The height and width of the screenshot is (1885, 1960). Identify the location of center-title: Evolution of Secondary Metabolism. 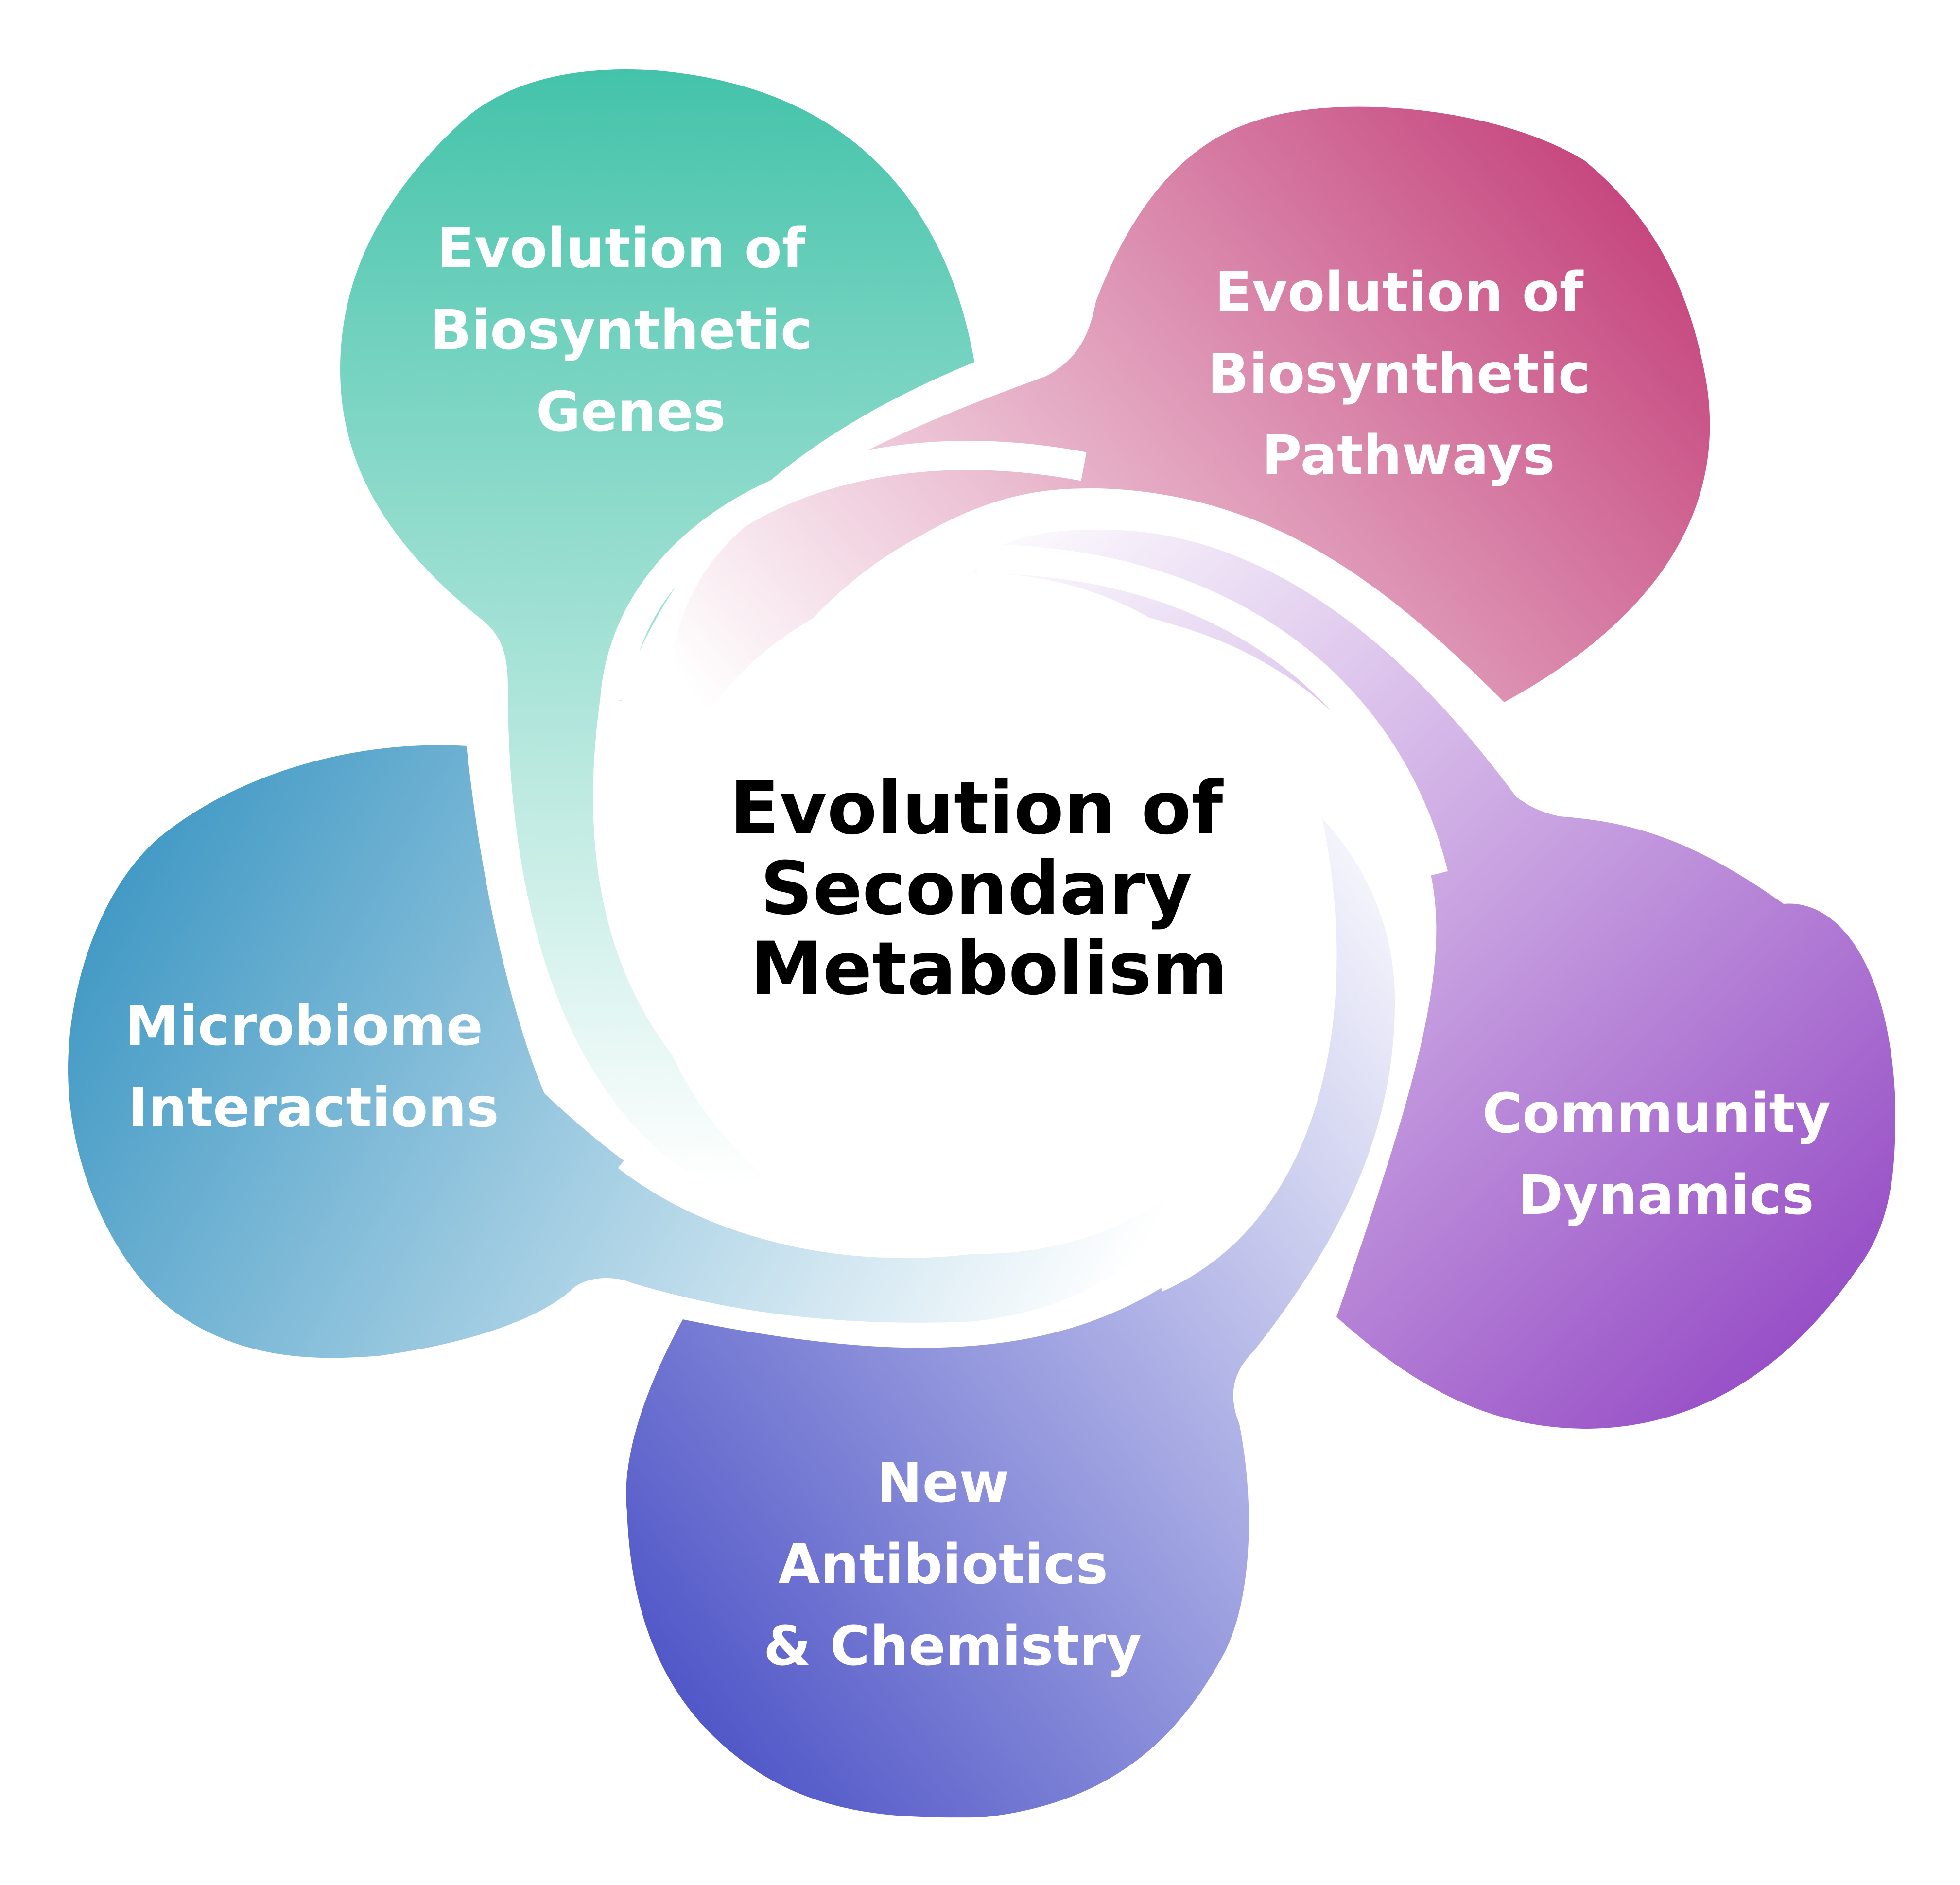
(988, 888).